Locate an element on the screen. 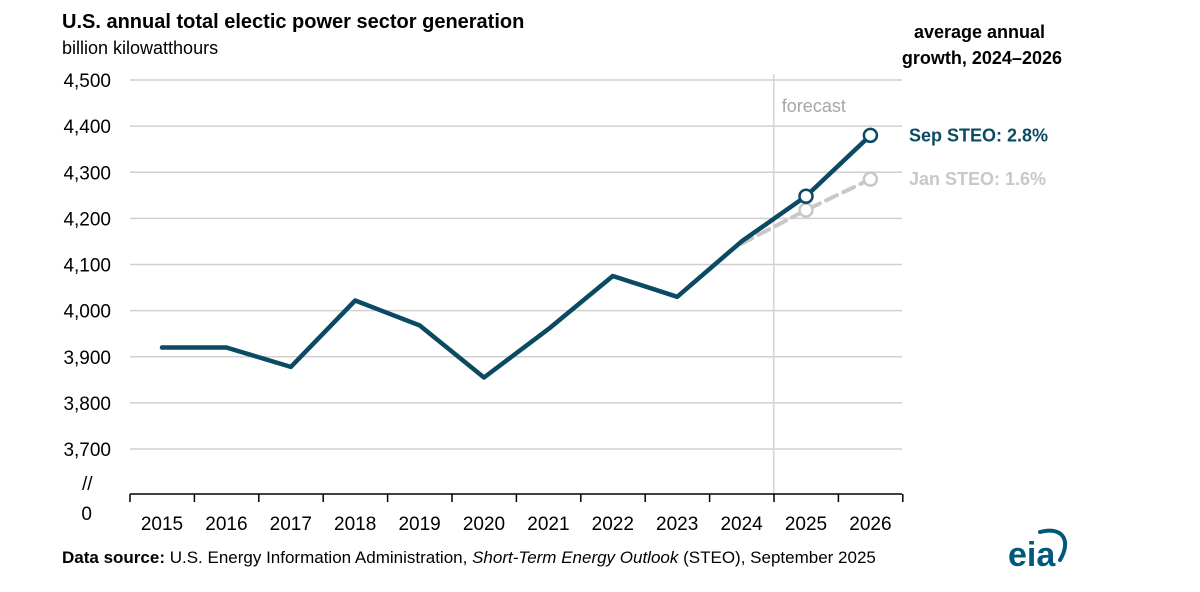 This screenshot has height=592, width=1200. series-line is located at coordinates (806, 211).